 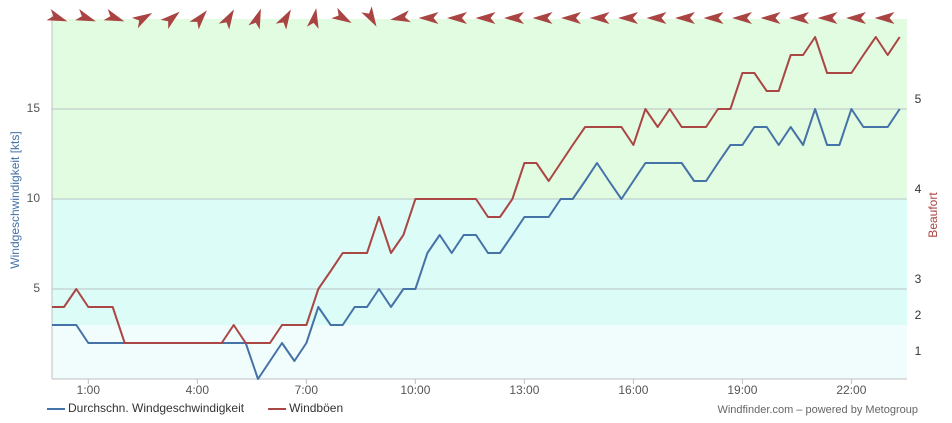 What do you see at coordinates (524, 390) in the screenshot?
I see `x-tick-label: 13:00` at bounding box center [524, 390].